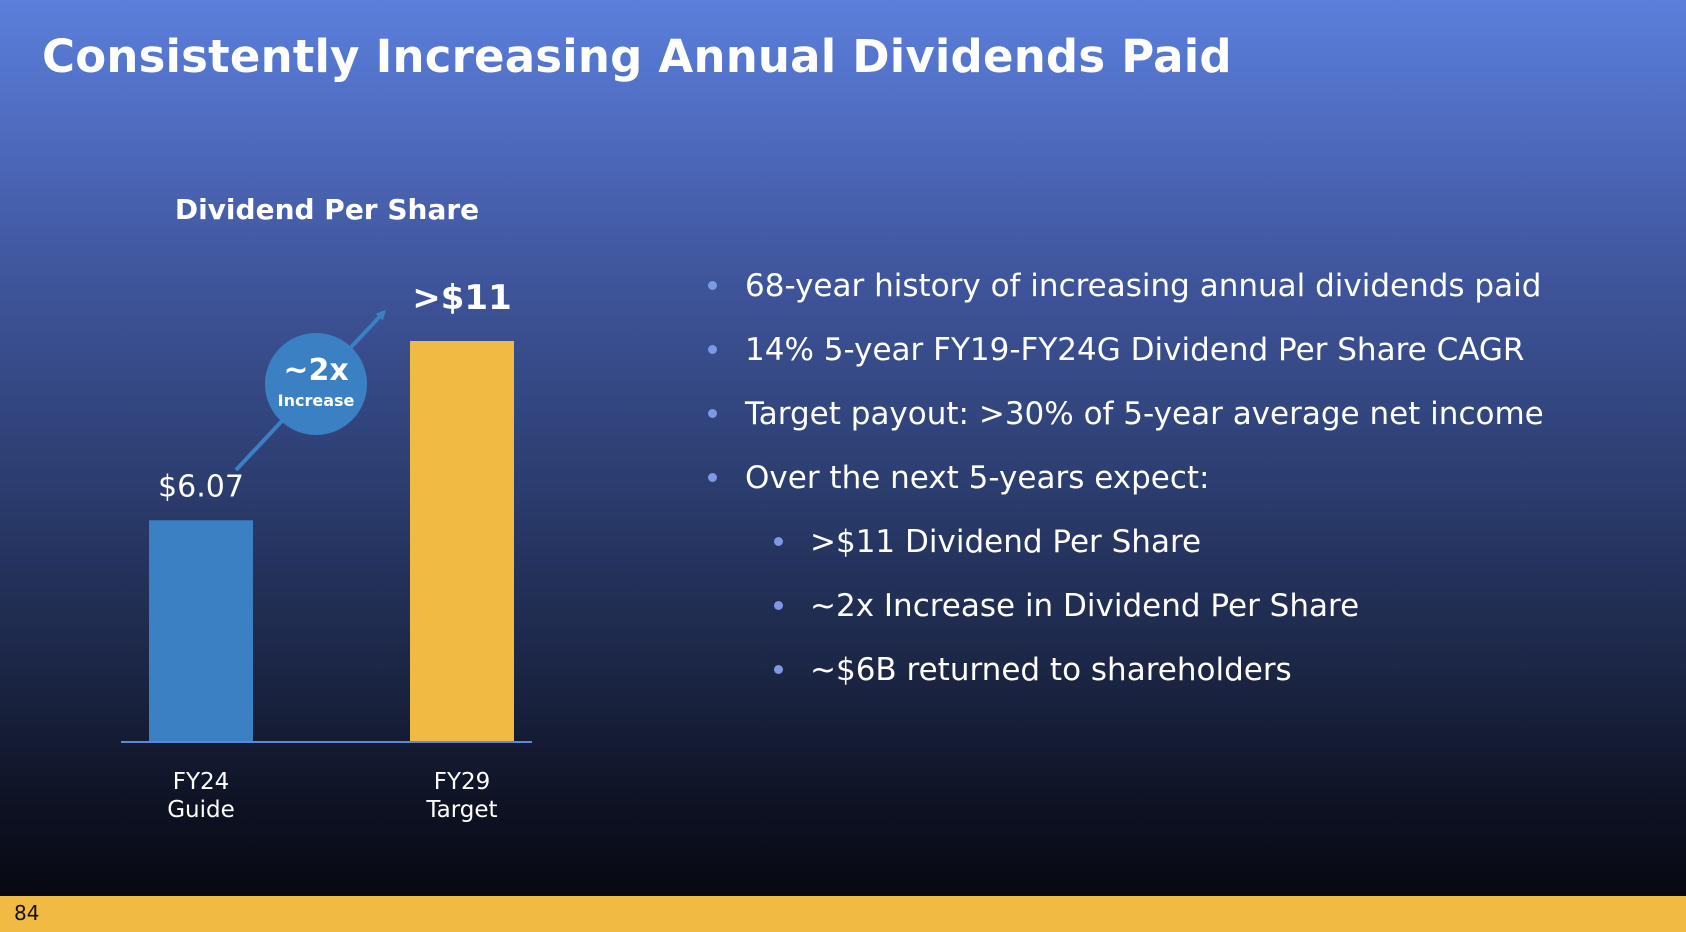  What do you see at coordinates (462, 782) in the screenshot?
I see `x-tick-label: FY29` at bounding box center [462, 782].